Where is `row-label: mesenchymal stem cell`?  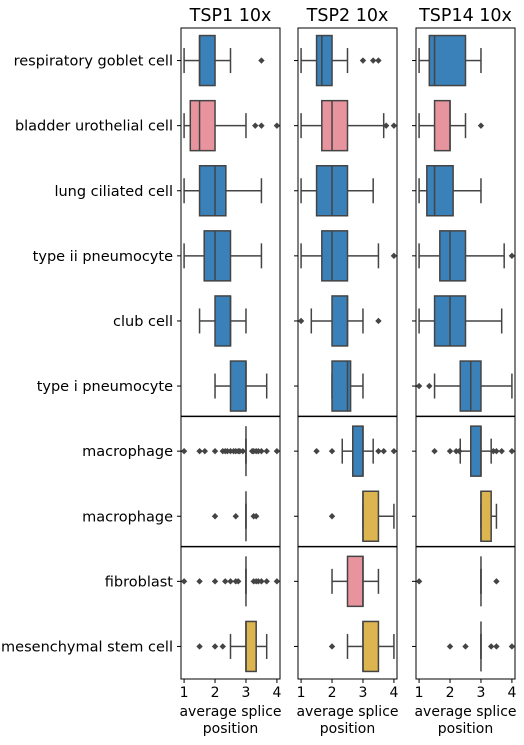
row-label: mesenchymal stem cell is located at coordinates (87, 647).